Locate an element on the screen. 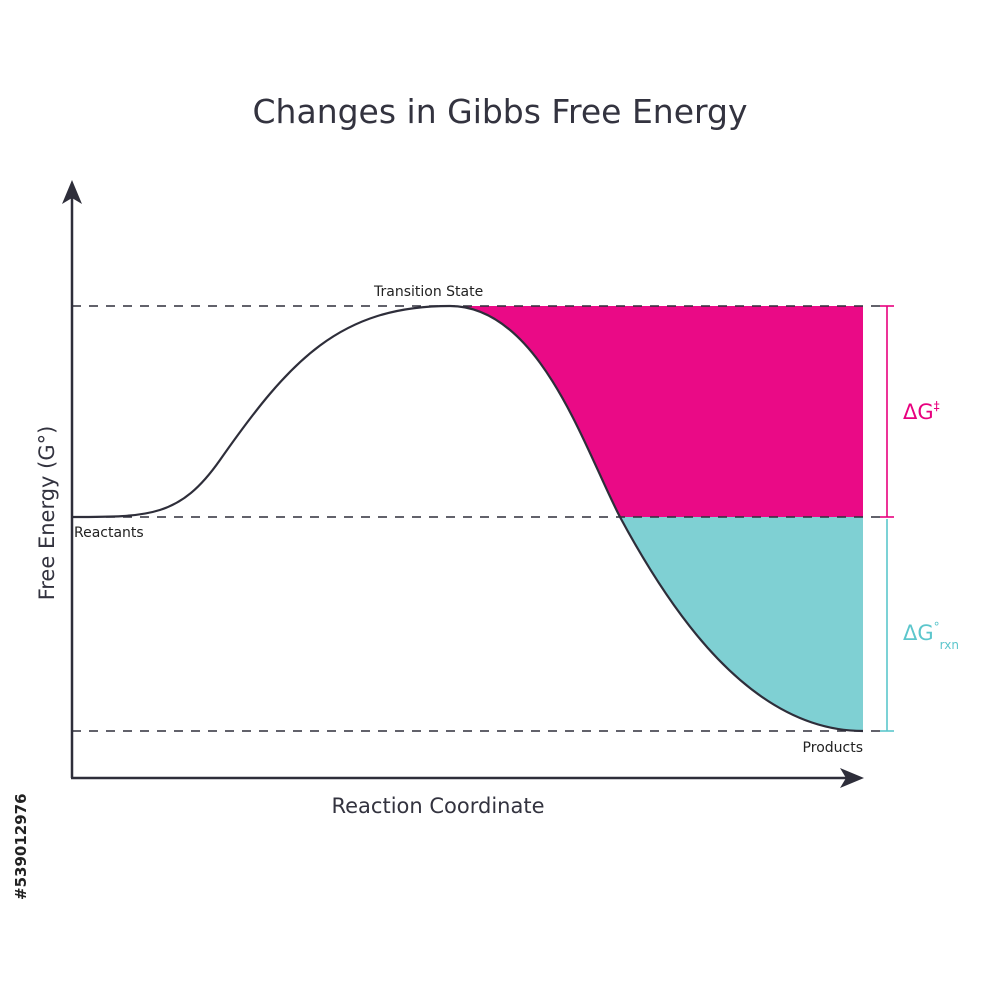  transition-state-label: Transition State is located at coordinates (428, 292).